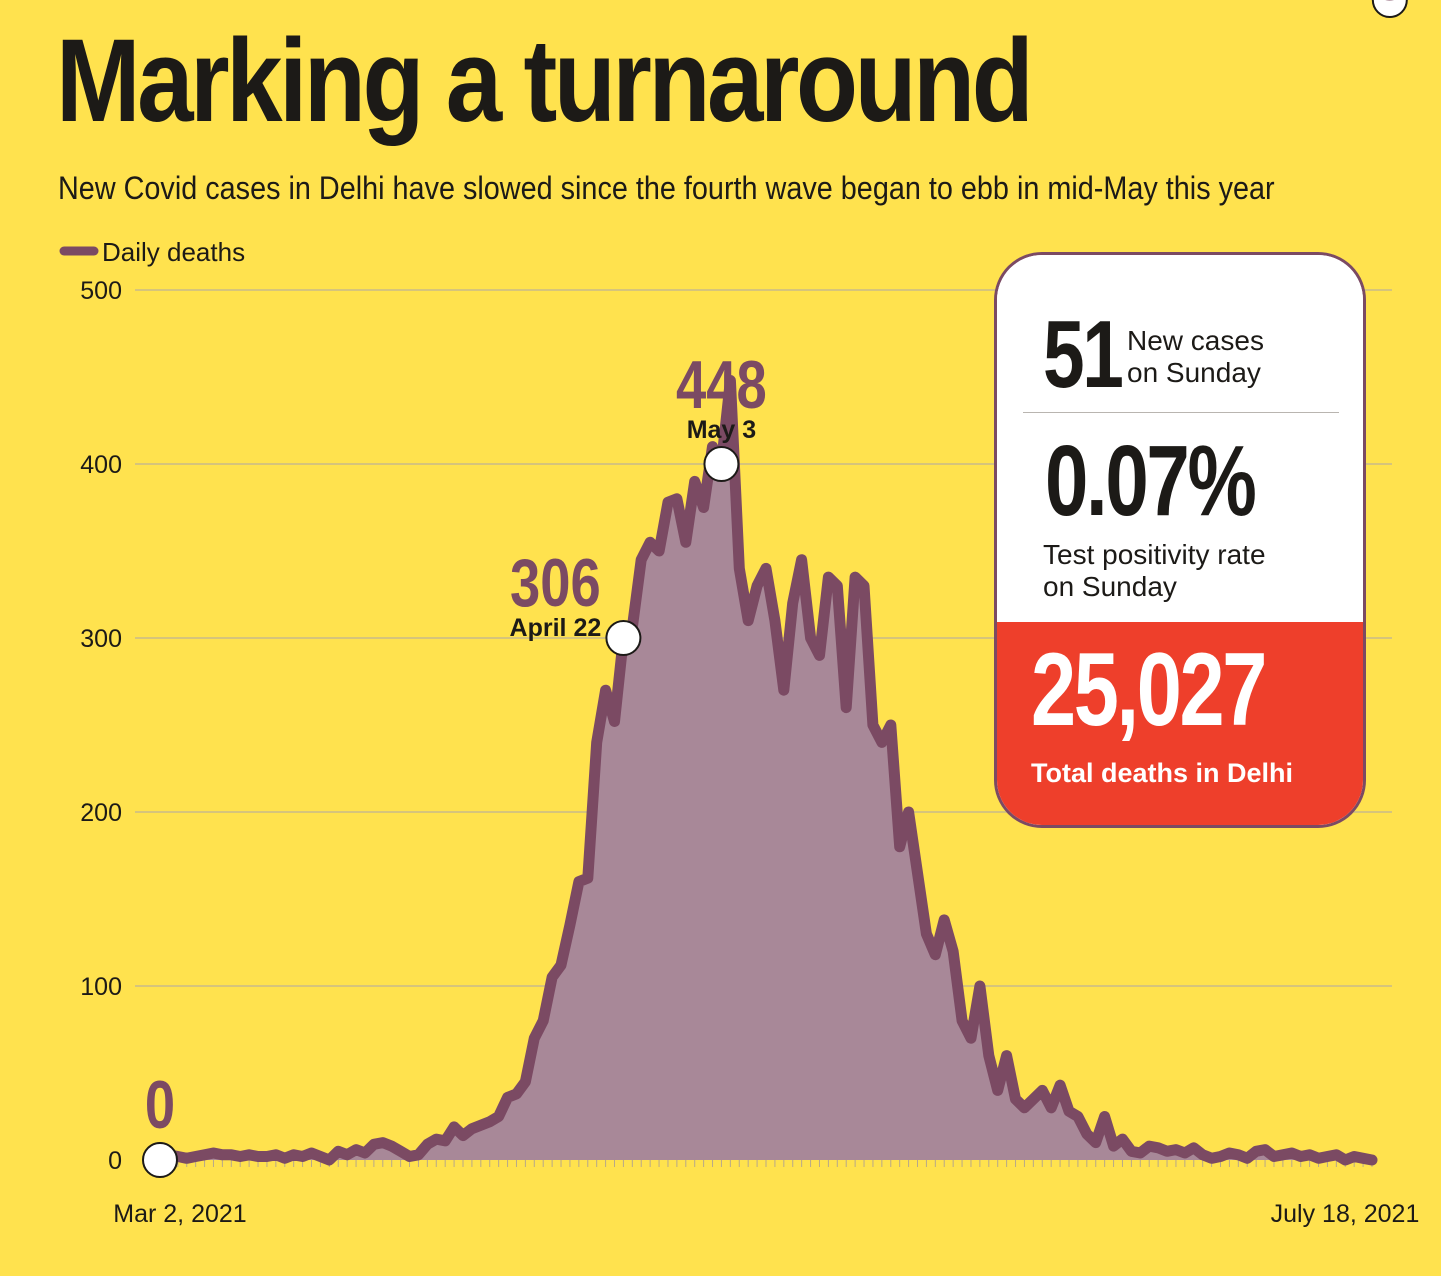 Image resolution: width=1441 pixels, height=1276 pixels. I want to click on y-tick-label: 400, so click(101, 465).